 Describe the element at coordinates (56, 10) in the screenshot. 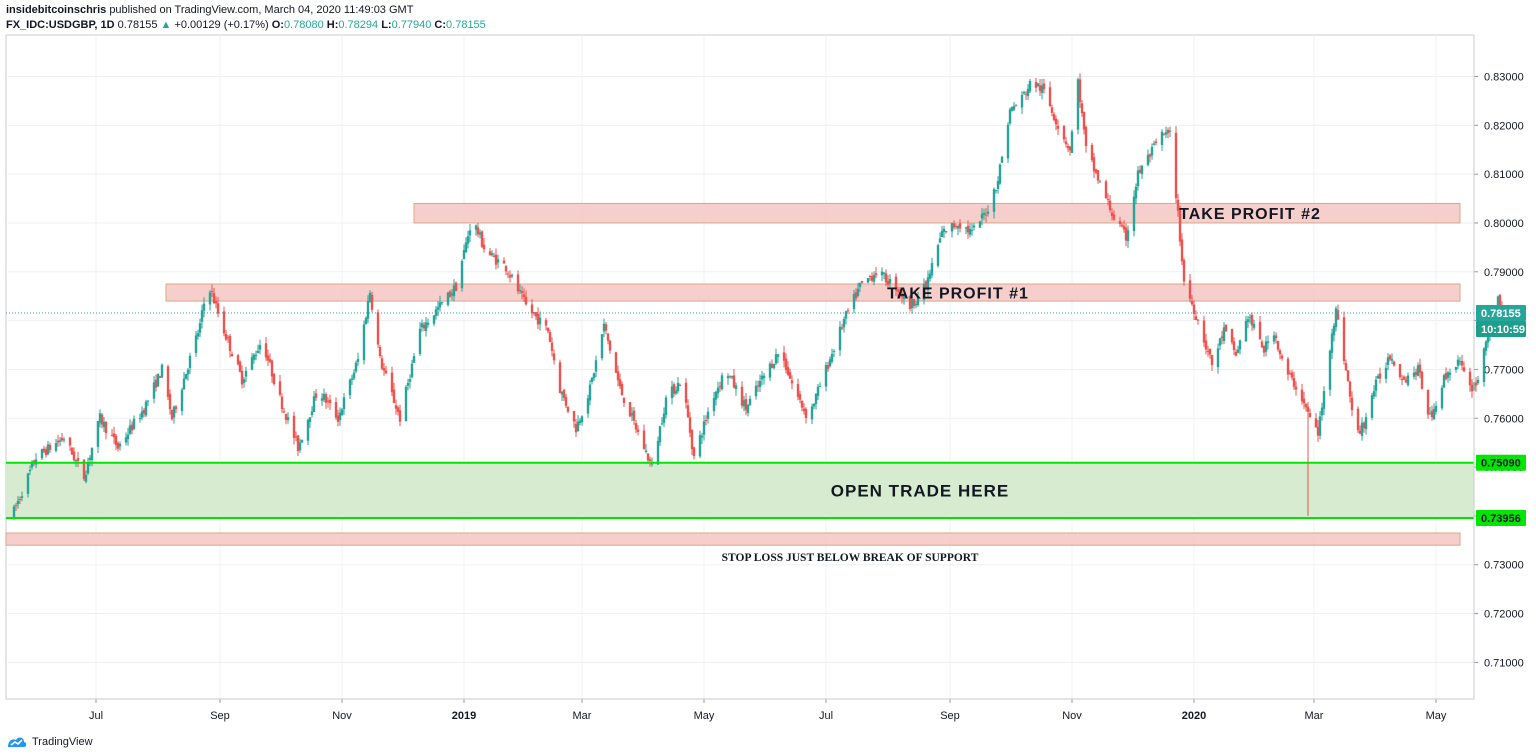

I see `author-name: insidebitcoinschris` at that location.